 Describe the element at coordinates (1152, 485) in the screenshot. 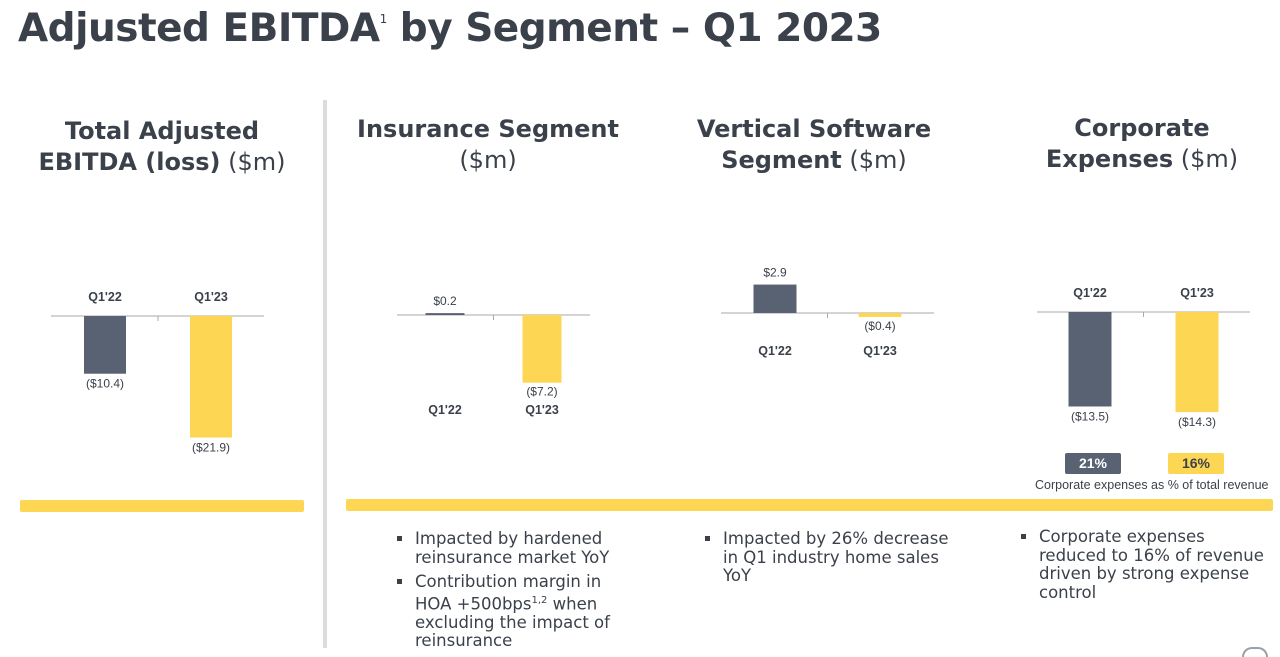

I see `corporate-pct-caption: Corporate expenses as % of total revenue` at that location.